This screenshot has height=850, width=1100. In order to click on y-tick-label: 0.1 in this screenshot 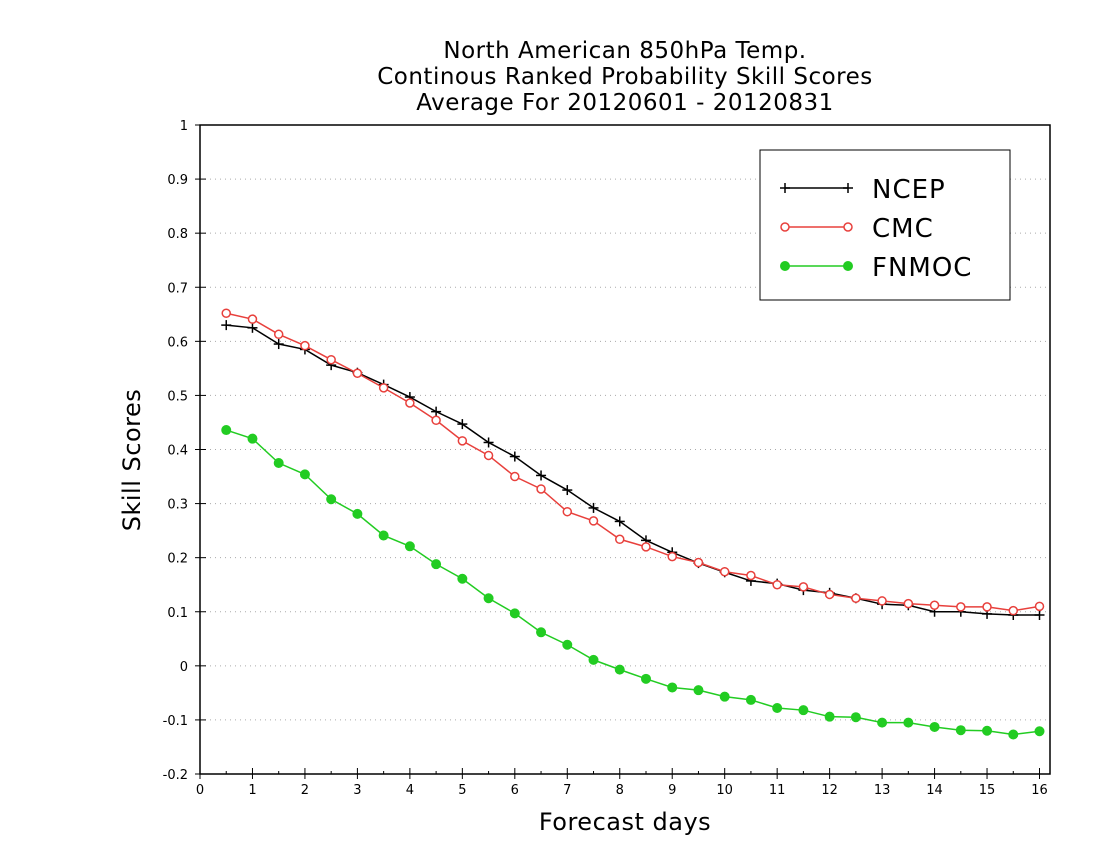, I will do `click(177, 613)`.